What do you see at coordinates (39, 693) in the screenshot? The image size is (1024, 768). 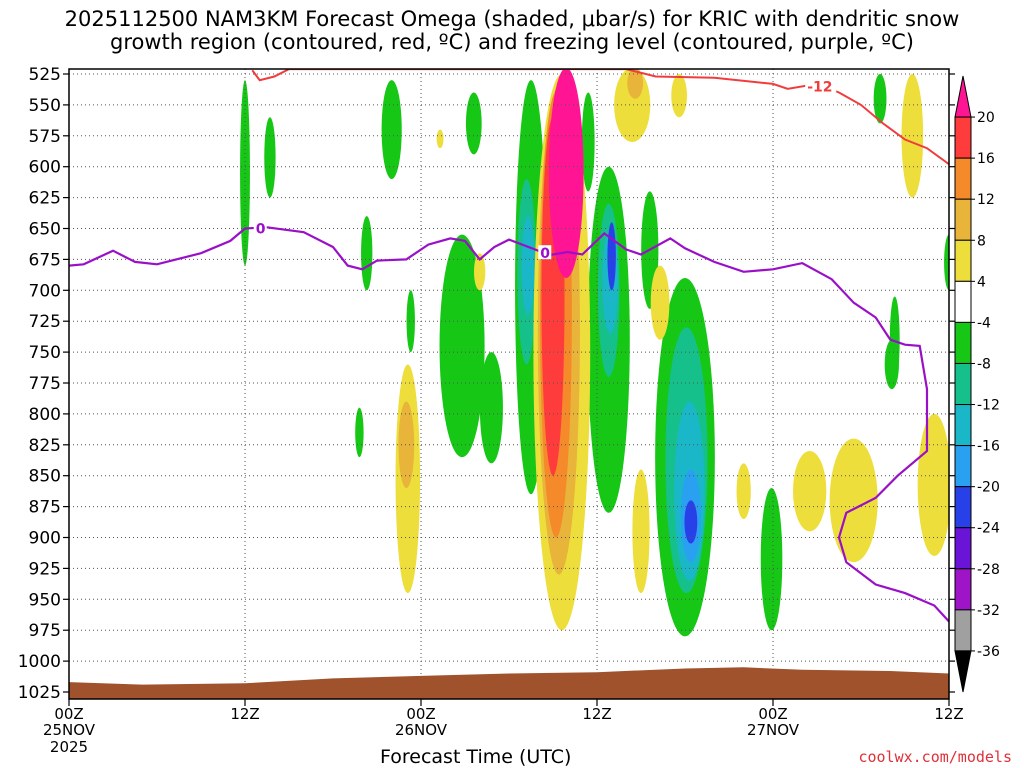 I see `y-tick-label-1025: 1025` at bounding box center [39, 693].